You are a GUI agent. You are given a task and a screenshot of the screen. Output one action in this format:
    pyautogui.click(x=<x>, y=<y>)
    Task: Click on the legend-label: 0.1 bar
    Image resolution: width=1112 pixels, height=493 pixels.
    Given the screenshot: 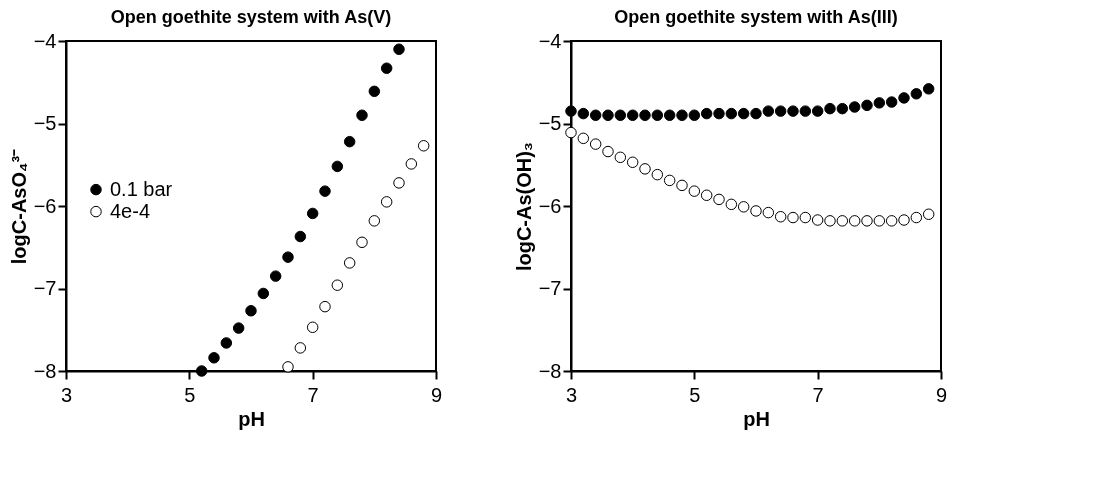 What is the action you would take?
    pyautogui.click(x=141, y=188)
    